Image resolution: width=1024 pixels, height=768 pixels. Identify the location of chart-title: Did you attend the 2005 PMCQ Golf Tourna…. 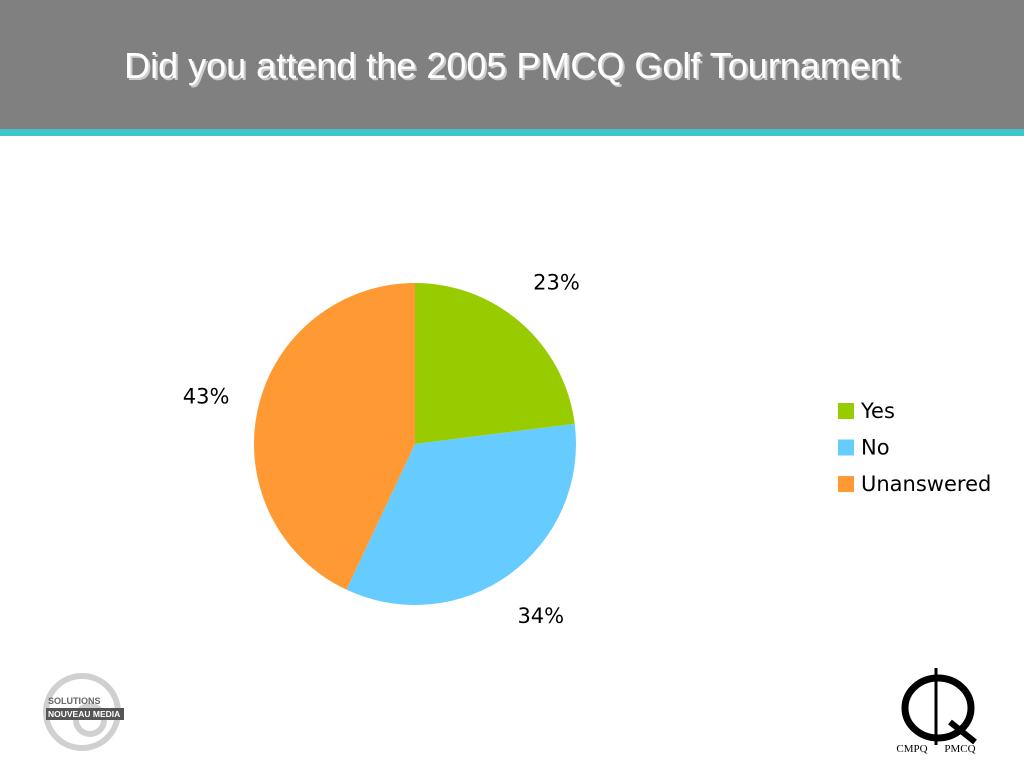
(512, 65).